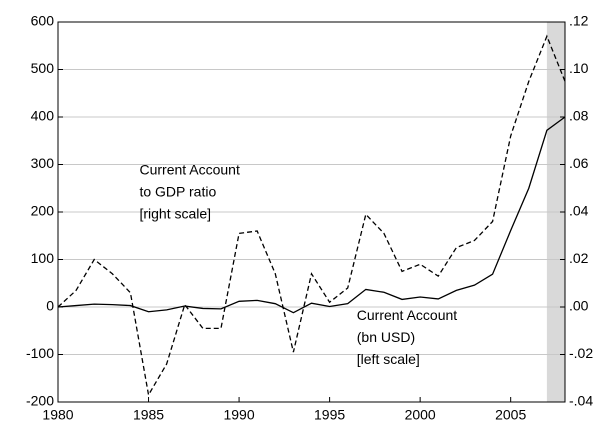 This screenshot has width=611, height=431. Describe the element at coordinates (579, 306) in the screenshot. I see `y2-tick-label: .00` at that location.